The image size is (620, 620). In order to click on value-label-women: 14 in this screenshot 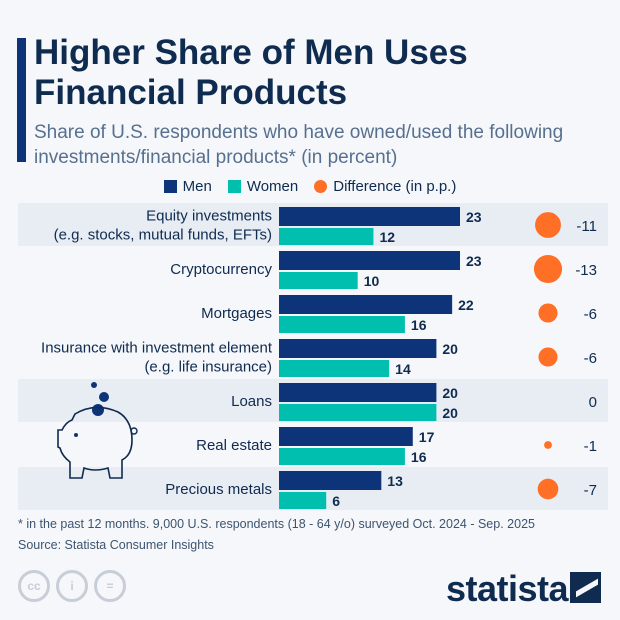, I will do `click(403, 369)`.